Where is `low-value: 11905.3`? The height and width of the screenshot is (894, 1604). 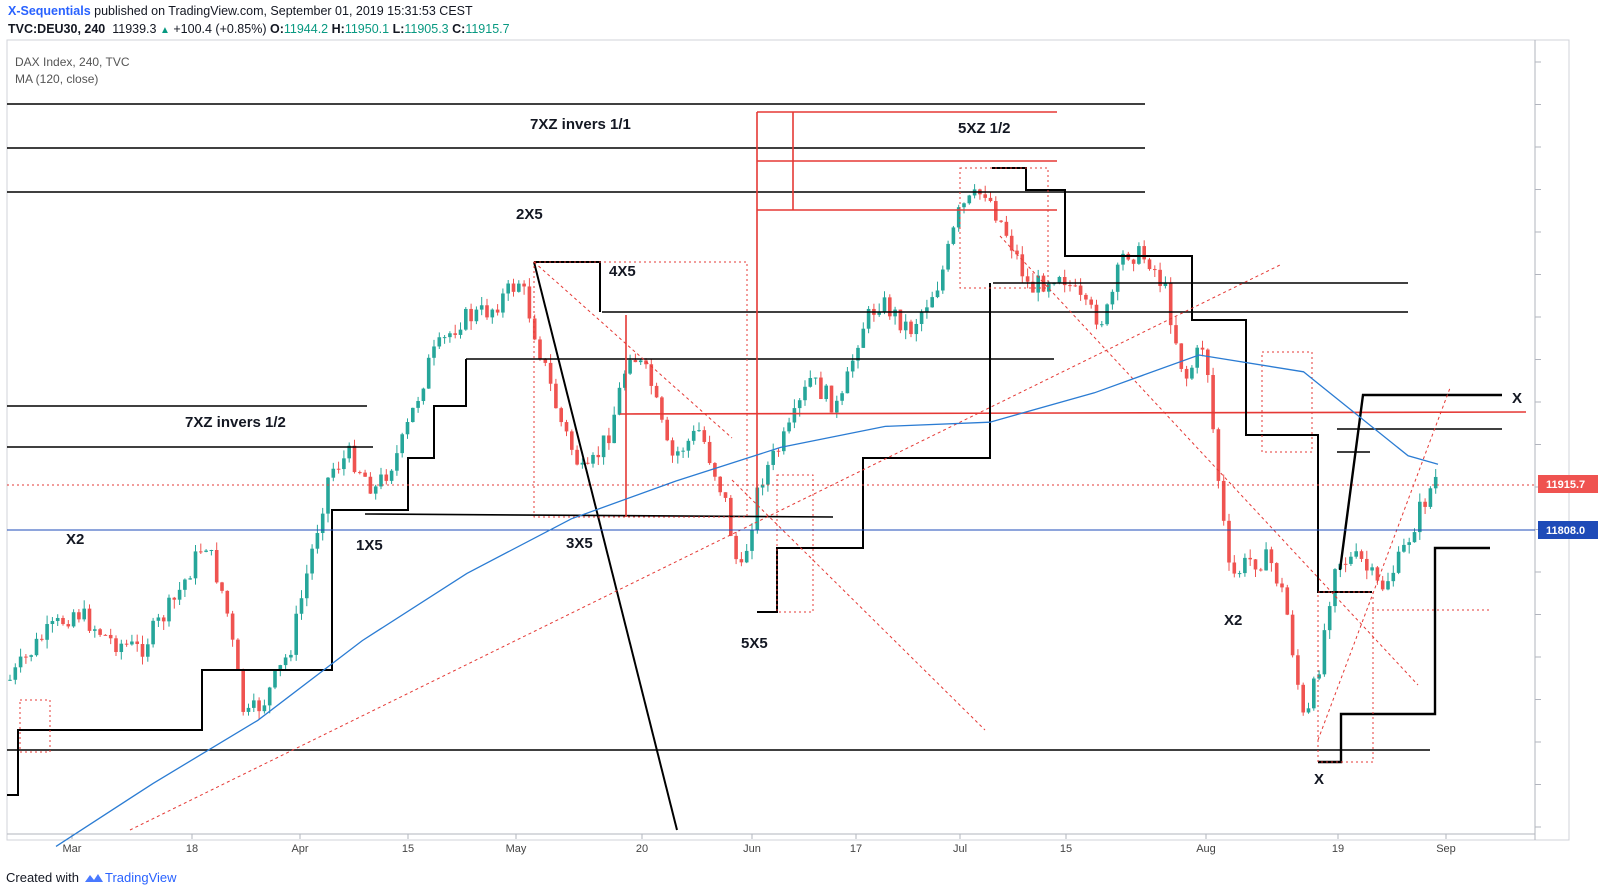 low-value: 11905.3 is located at coordinates (426, 29).